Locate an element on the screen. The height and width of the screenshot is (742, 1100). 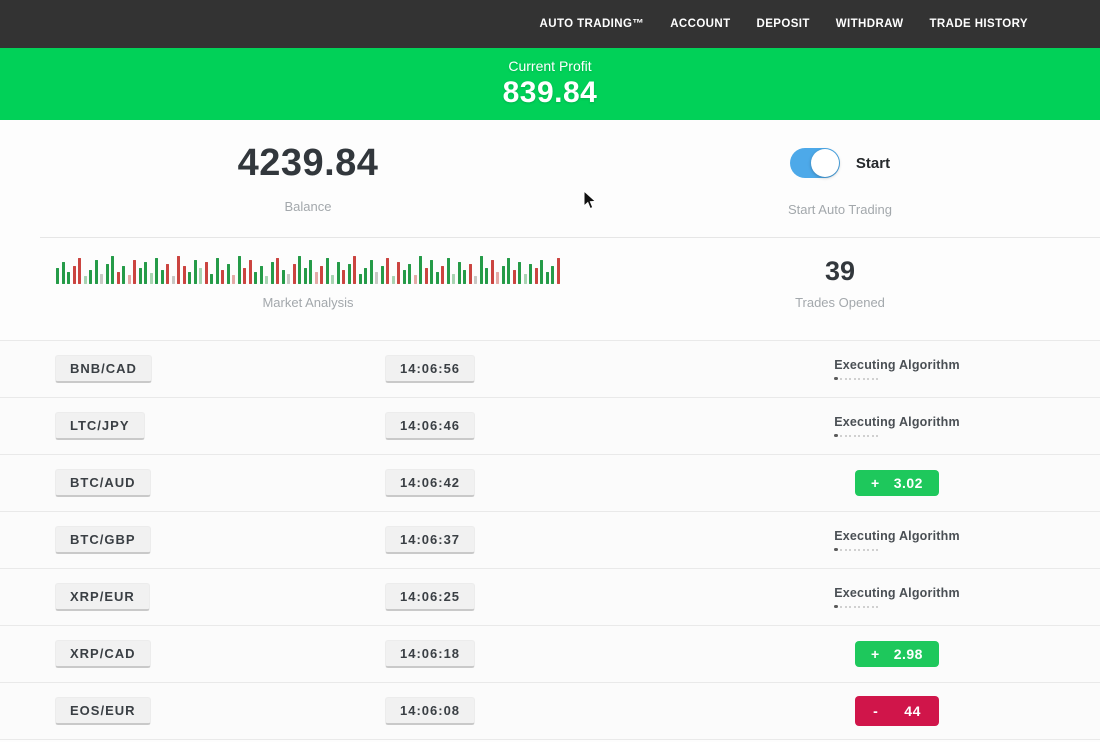
nav-account: ACCOUNT is located at coordinates (700, 24).